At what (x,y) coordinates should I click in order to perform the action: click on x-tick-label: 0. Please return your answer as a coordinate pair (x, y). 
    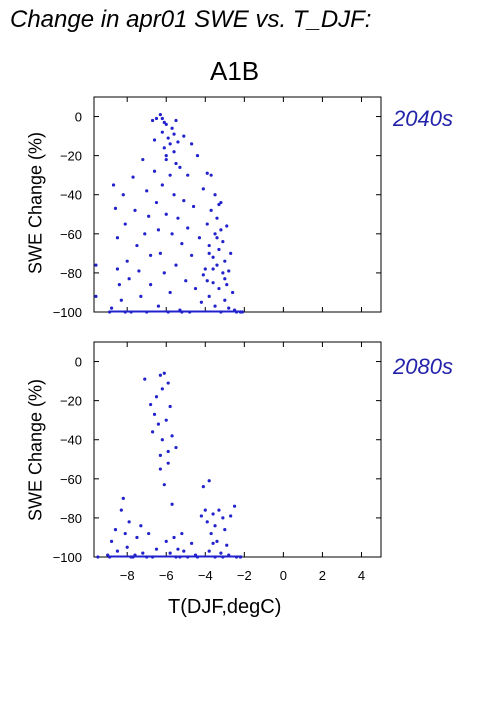
    Looking at the image, I should click on (283, 575).